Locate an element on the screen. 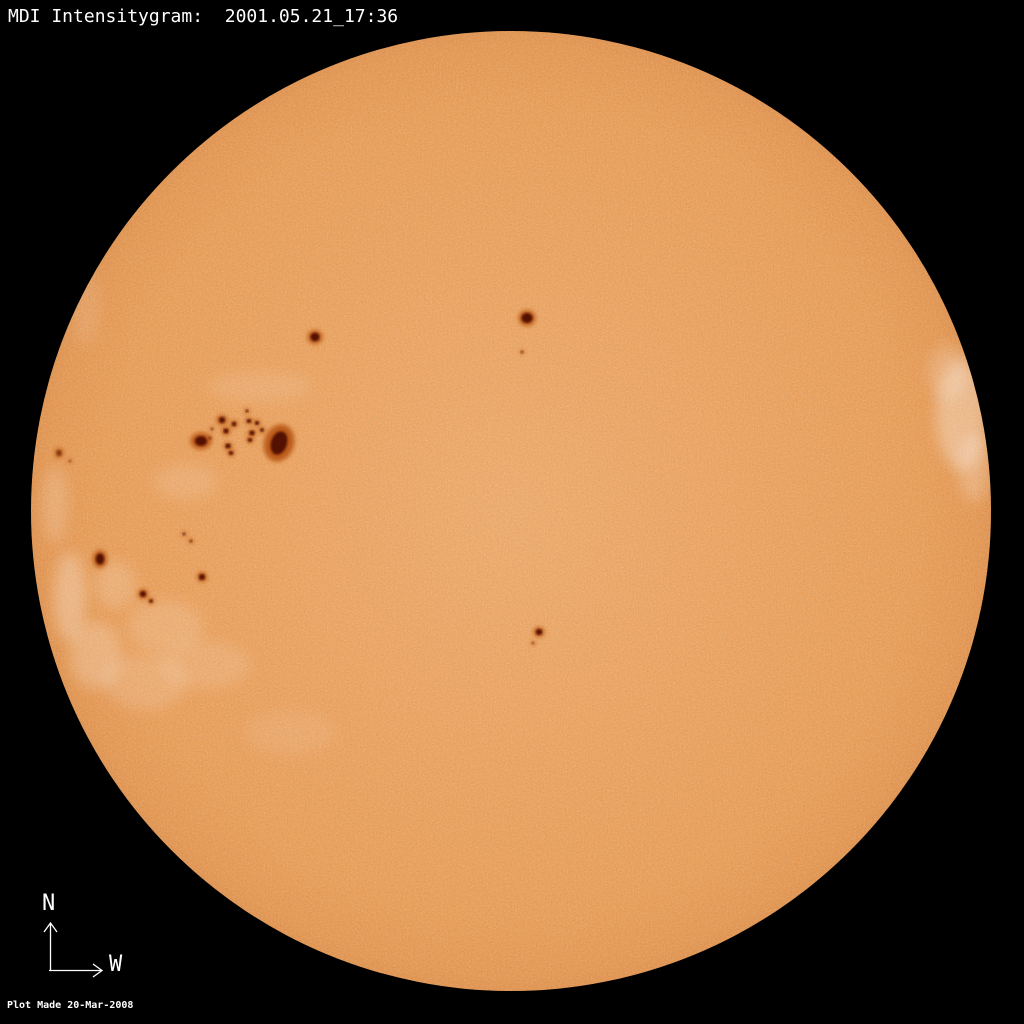 The width and height of the screenshot is (1024, 1024). plot-made-caption: Plot Made 20-Mar-2008 is located at coordinates (70, 1005).